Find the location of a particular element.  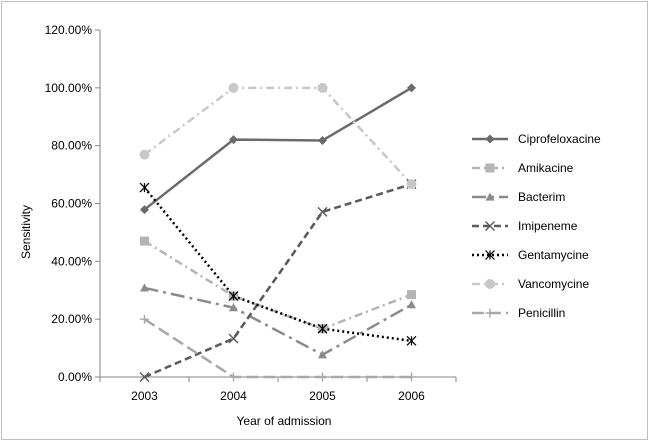

y-tick-label: 20.00% is located at coordinates (71, 319).